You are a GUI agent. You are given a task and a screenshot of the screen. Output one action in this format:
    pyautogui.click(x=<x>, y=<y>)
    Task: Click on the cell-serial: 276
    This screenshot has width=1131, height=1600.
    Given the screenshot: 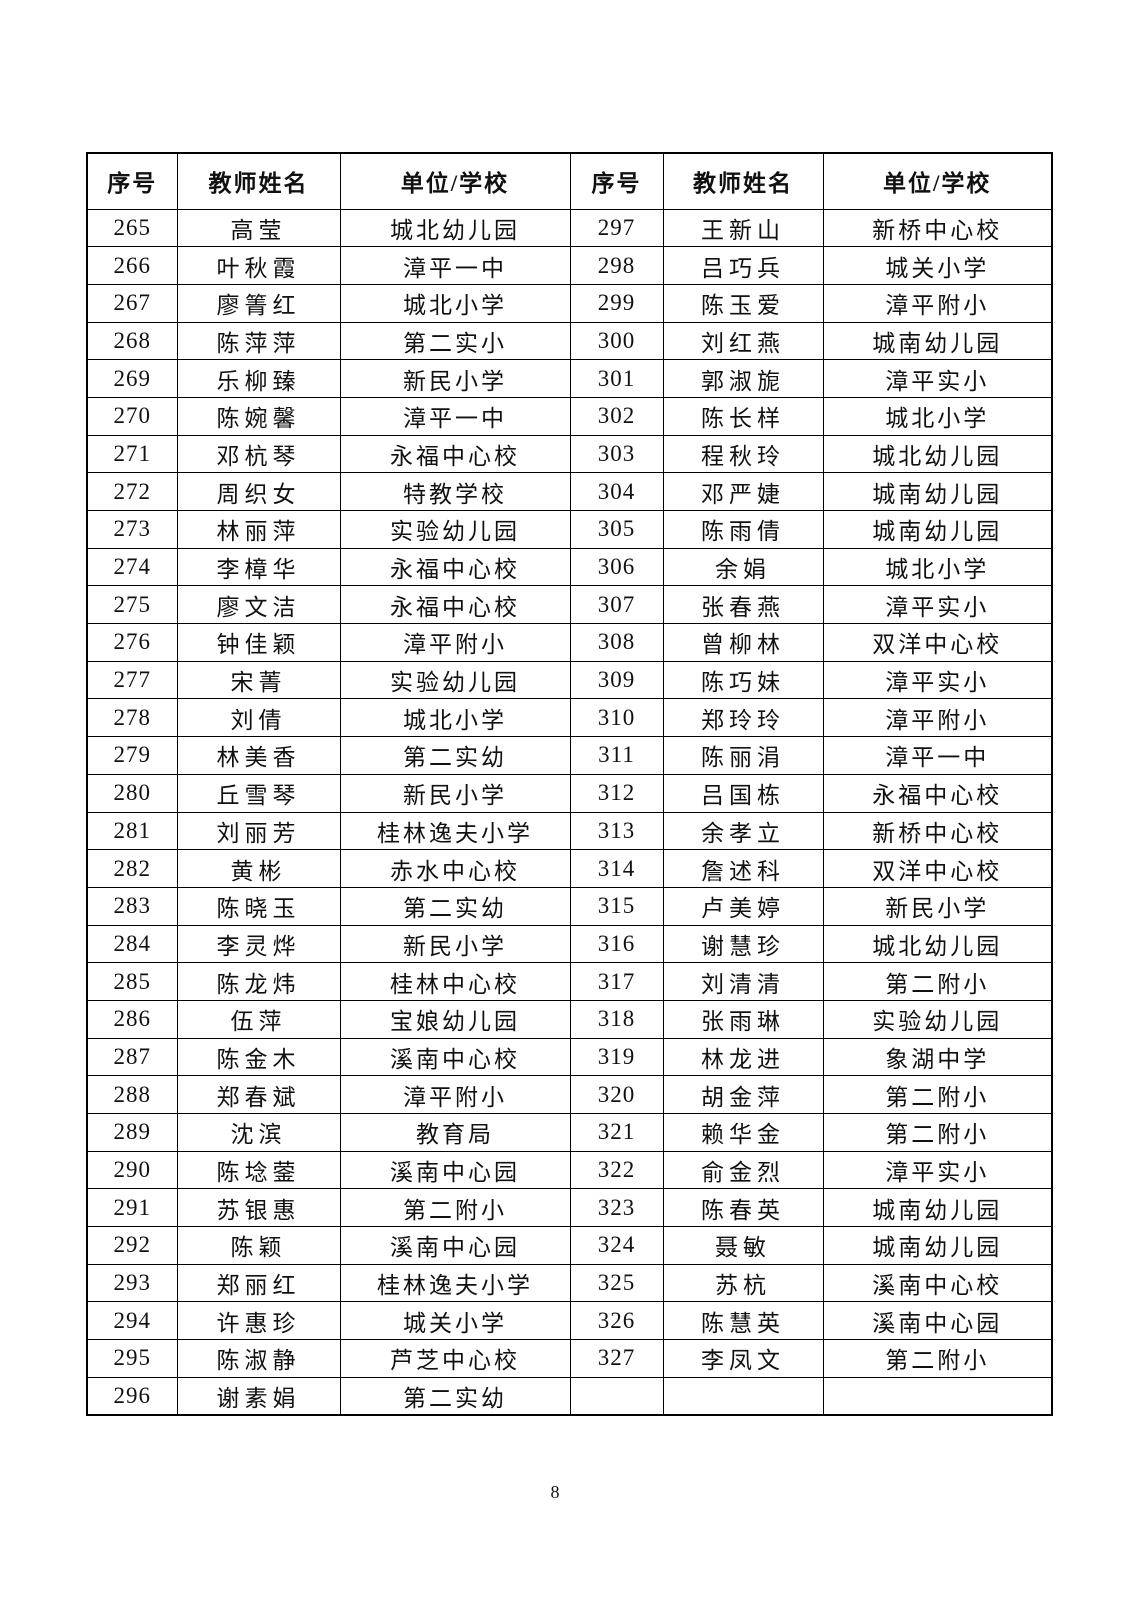 What is the action you would take?
    pyautogui.click(x=132, y=642)
    